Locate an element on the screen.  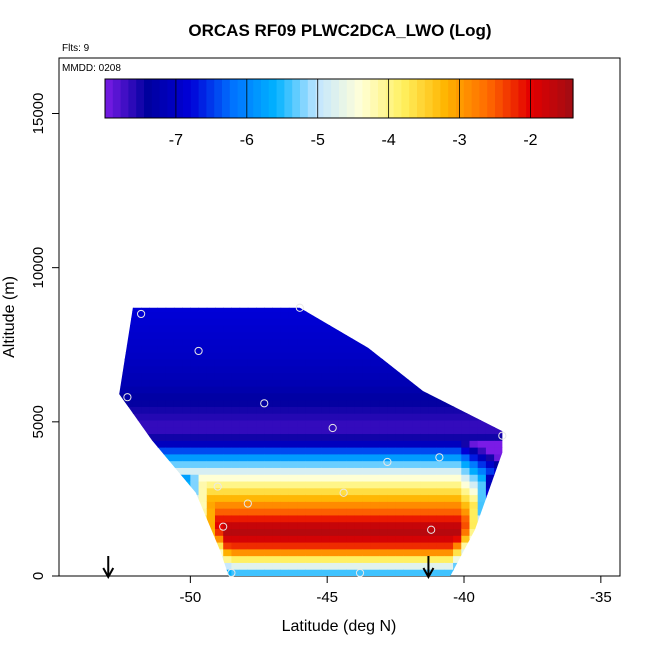
y-axis: 0 5000 10000 15000 is located at coordinates (44, 336).